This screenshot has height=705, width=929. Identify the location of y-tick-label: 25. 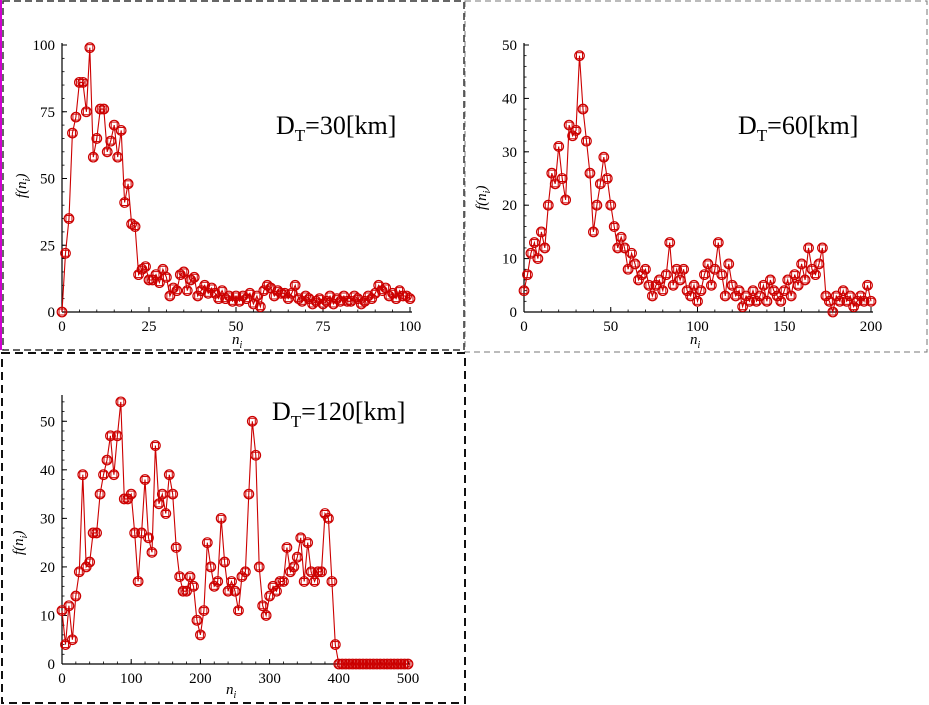
(47, 246).